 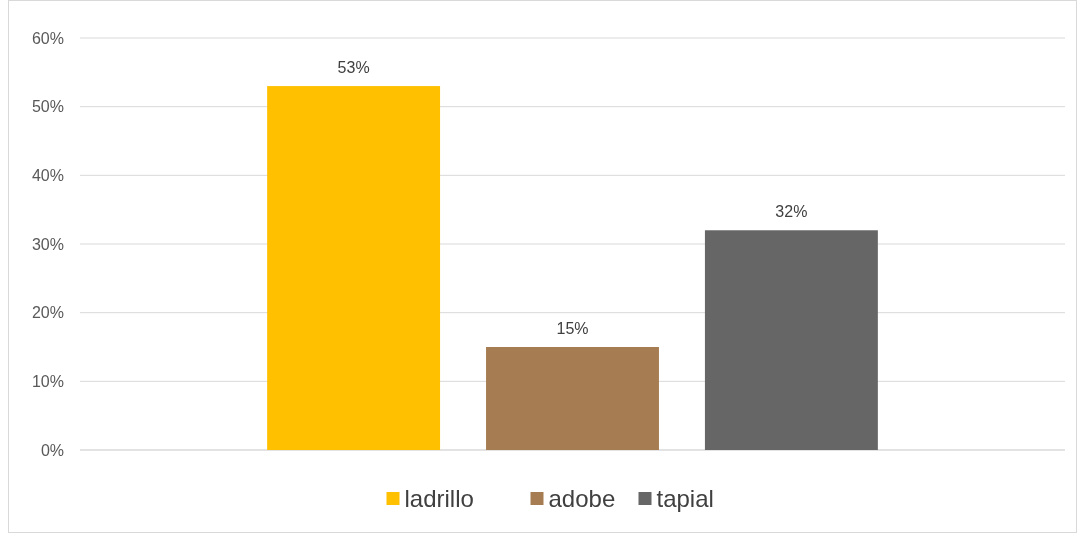 What do you see at coordinates (685, 499) in the screenshot?
I see `legend-label: tapial` at bounding box center [685, 499].